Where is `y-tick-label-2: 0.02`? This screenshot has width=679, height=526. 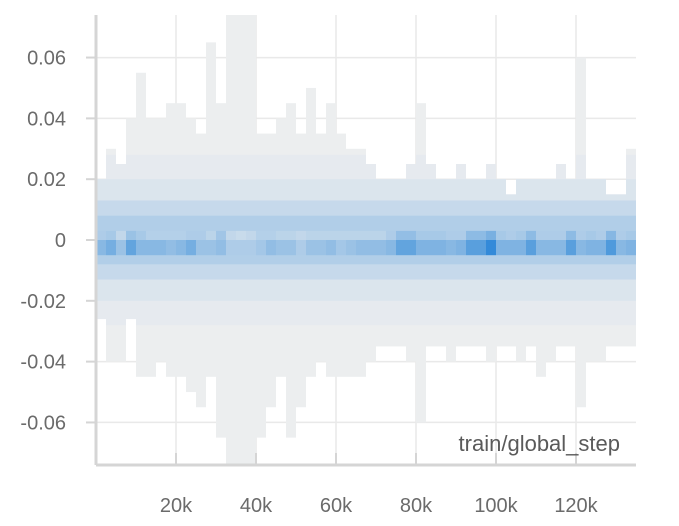 y-tick-label-2: 0.02 is located at coordinates (46, 180).